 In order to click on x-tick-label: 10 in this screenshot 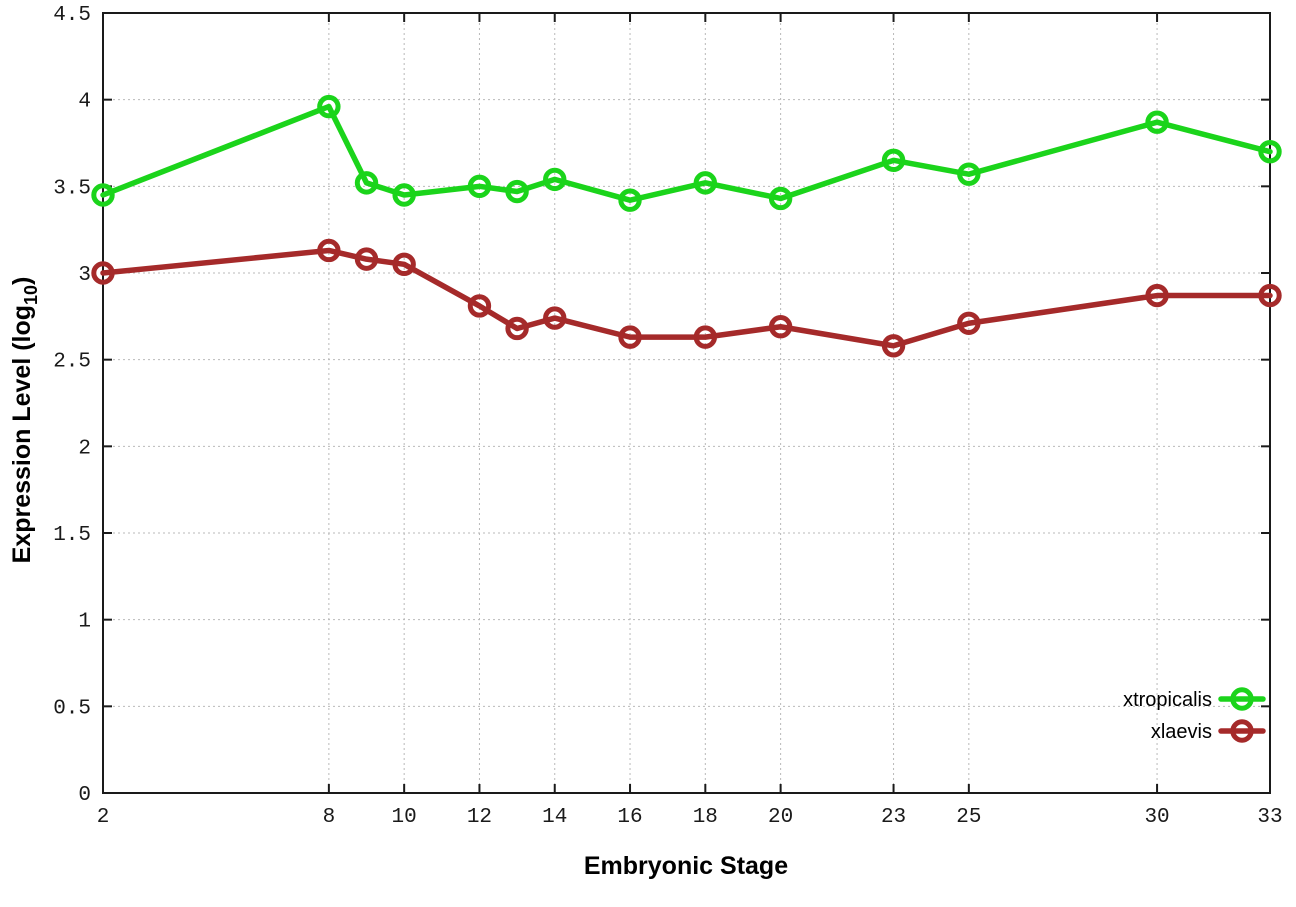, I will do `click(404, 817)`.